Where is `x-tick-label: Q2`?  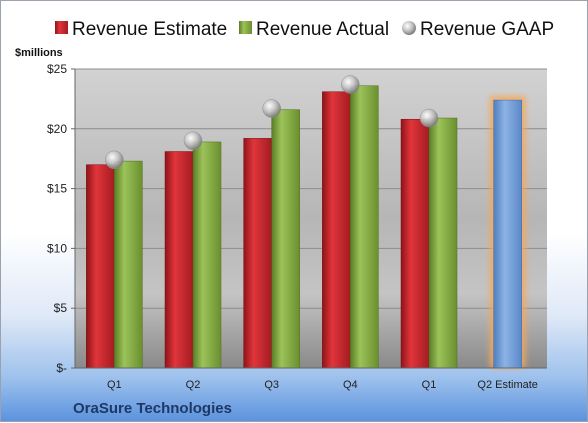
x-tick-label: Q2 is located at coordinates (193, 385).